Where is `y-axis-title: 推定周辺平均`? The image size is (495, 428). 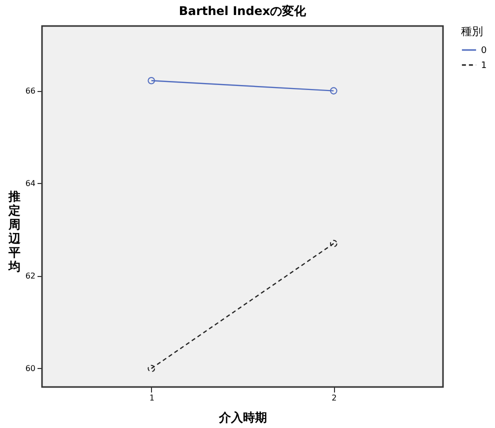 y-axis-title: 推定周辺平均 is located at coordinates (15, 232).